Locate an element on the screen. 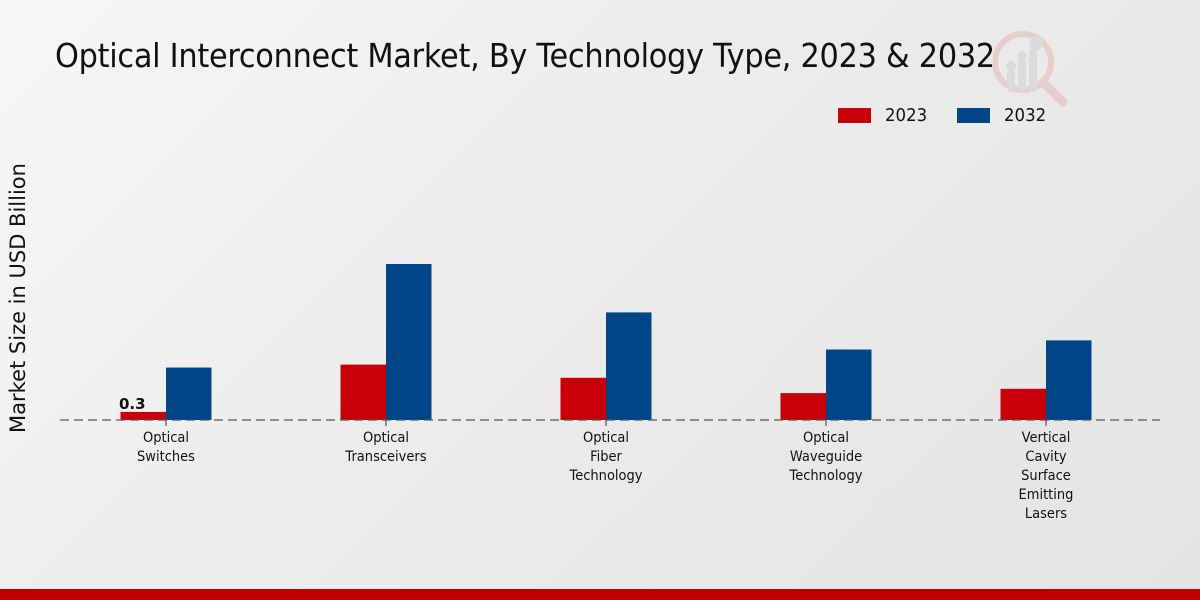  legend-label-2032: 2032 is located at coordinates (1025, 115).